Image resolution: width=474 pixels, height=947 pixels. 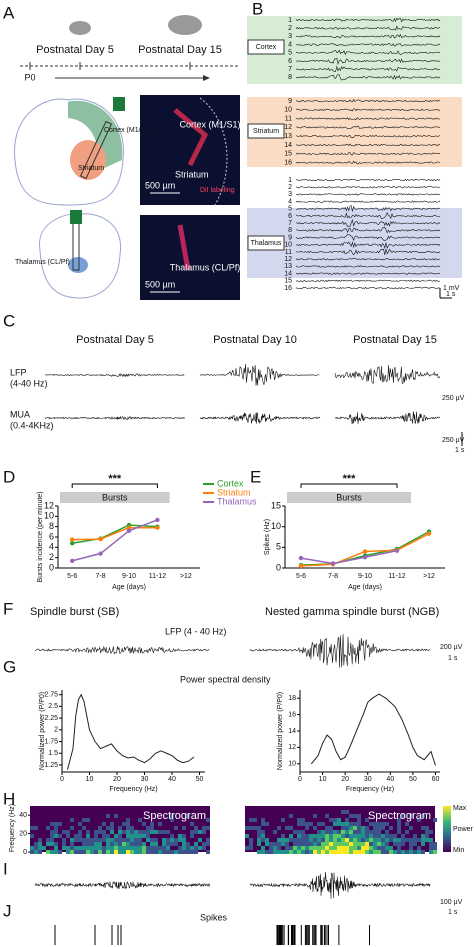 What do you see at coordinates (174, 816) in the screenshot?
I see `spectrogram-title: Spectrogram` at bounding box center [174, 816].